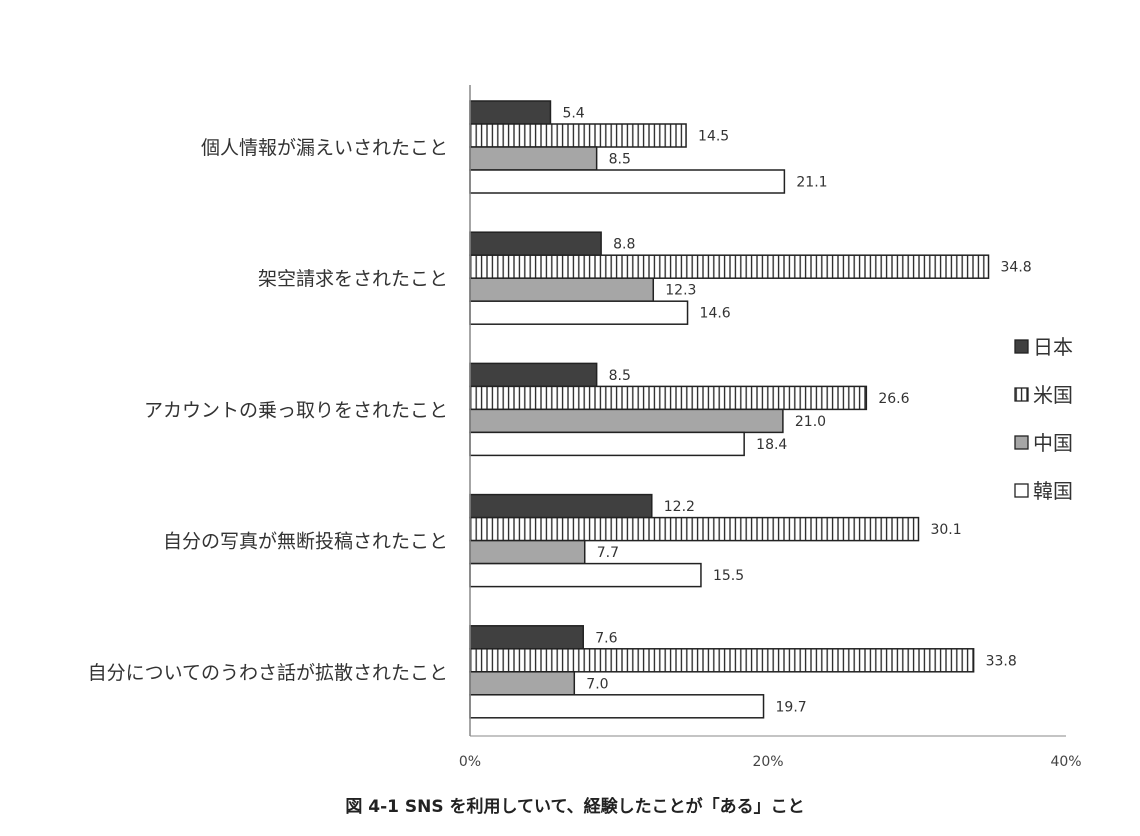  What do you see at coordinates (771, 445) in the screenshot?
I see `data-label: 18.4` at bounding box center [771, 445].